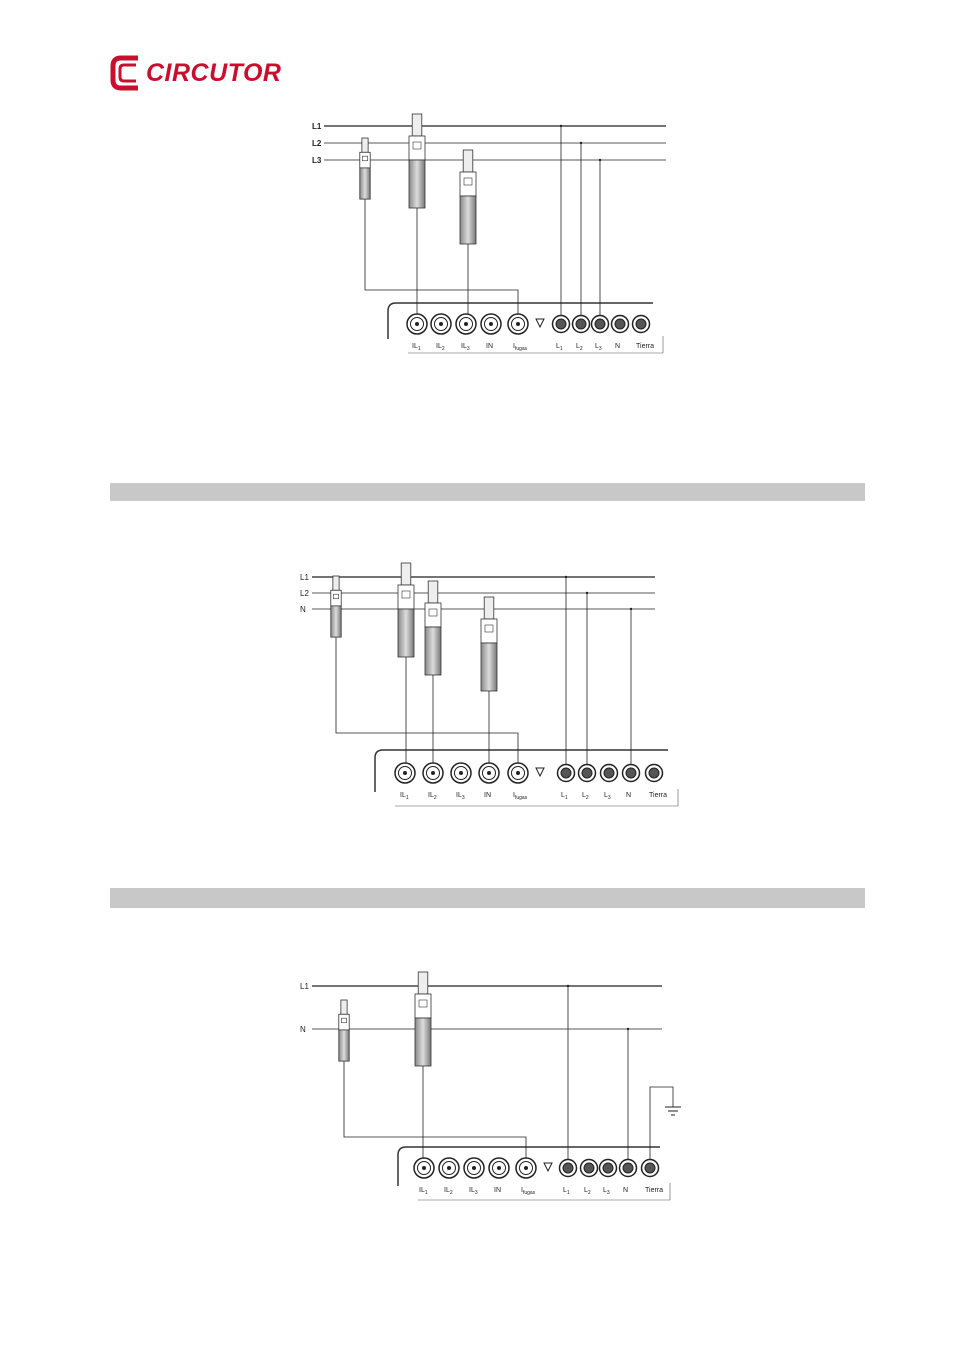  What do you see at coordinates (661, 1122) in the screenshot?
I see `ground-wire` at bounding box center [661, 1122].